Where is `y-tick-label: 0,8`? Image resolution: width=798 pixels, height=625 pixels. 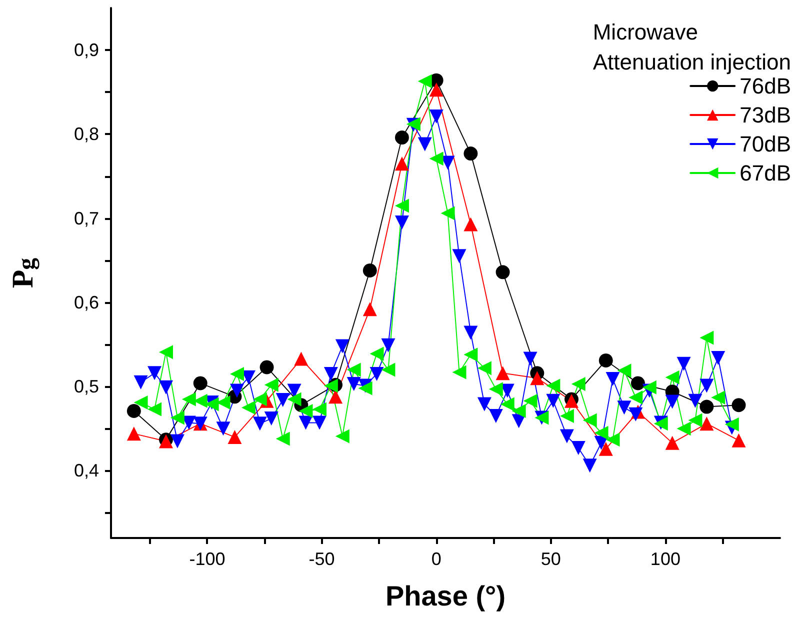
y-tick-label: 0,8 is located at coordinates (86, 134).